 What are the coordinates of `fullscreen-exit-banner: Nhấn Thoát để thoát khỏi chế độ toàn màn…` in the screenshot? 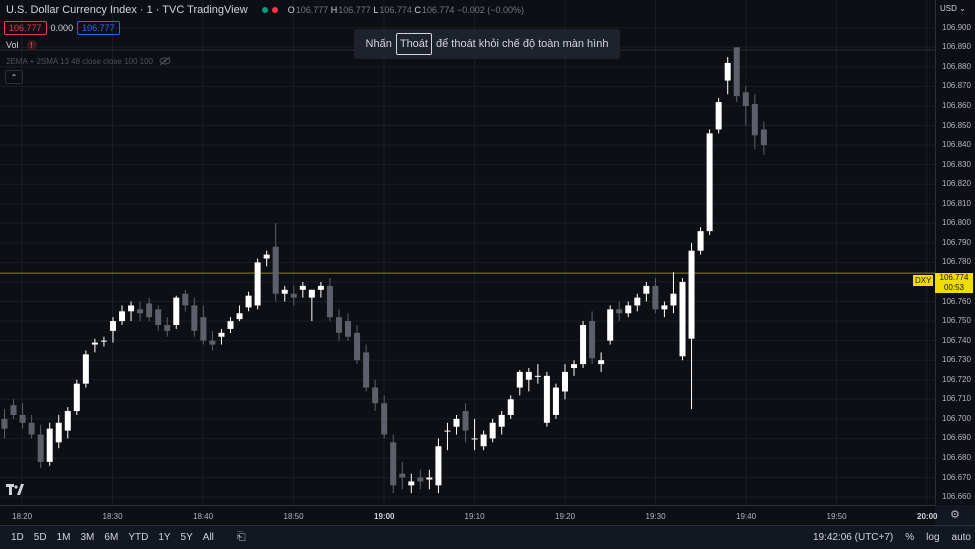 It's located at (487, 44).